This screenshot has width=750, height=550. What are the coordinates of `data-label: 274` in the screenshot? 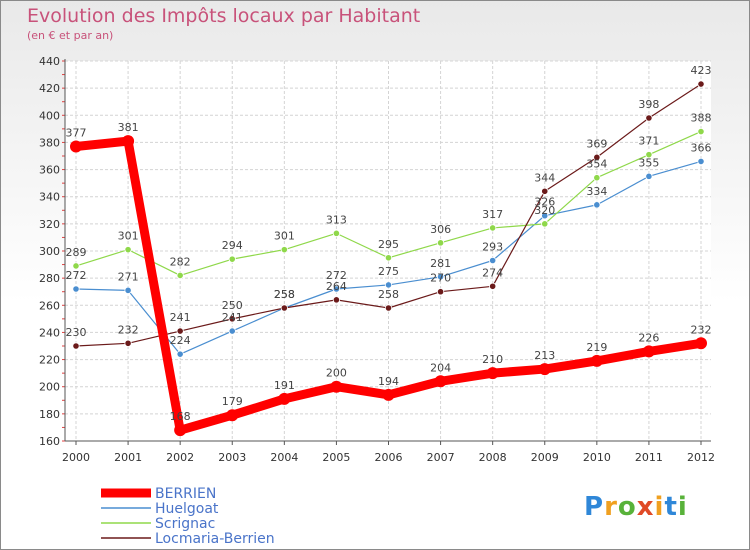 It's located at (492, 272).